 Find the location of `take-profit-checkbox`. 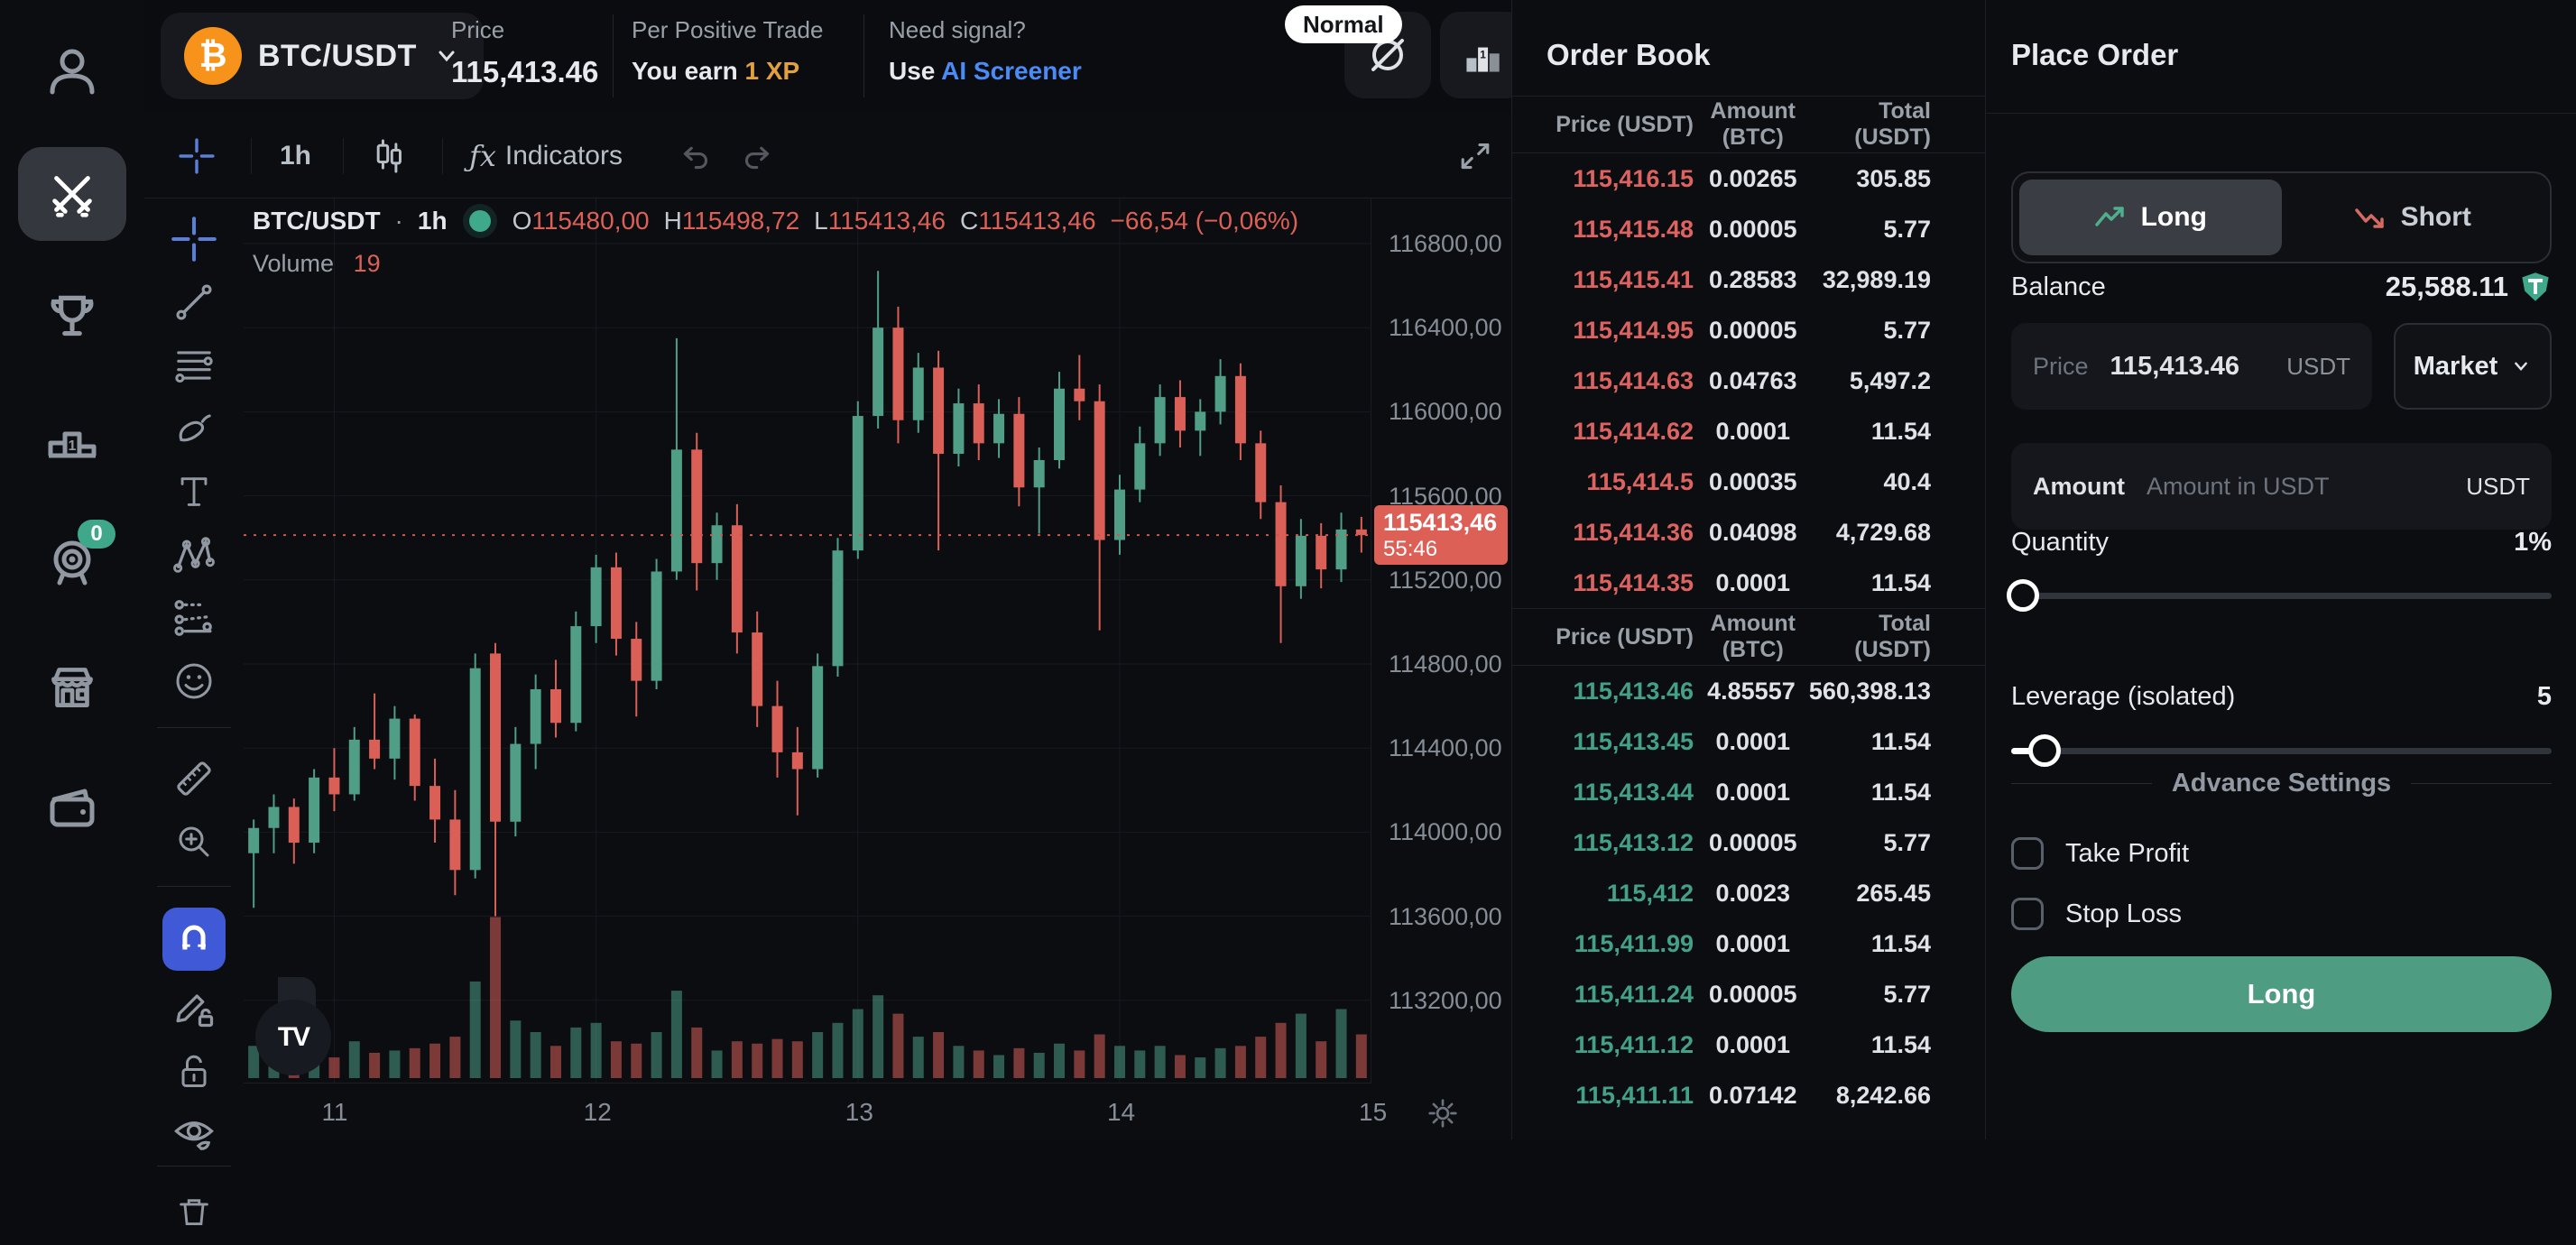

take-profit-checkbox is located at coordinates (2028, 853).